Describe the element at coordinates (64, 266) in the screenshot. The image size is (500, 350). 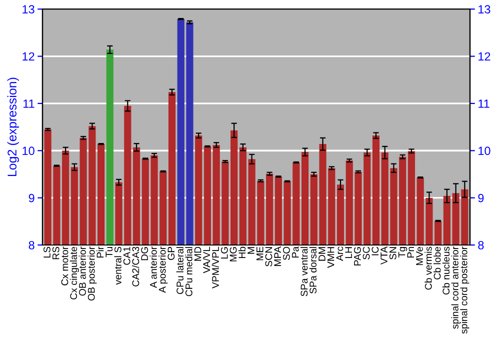
I see `x-tick-label: Cx motor` at that location.